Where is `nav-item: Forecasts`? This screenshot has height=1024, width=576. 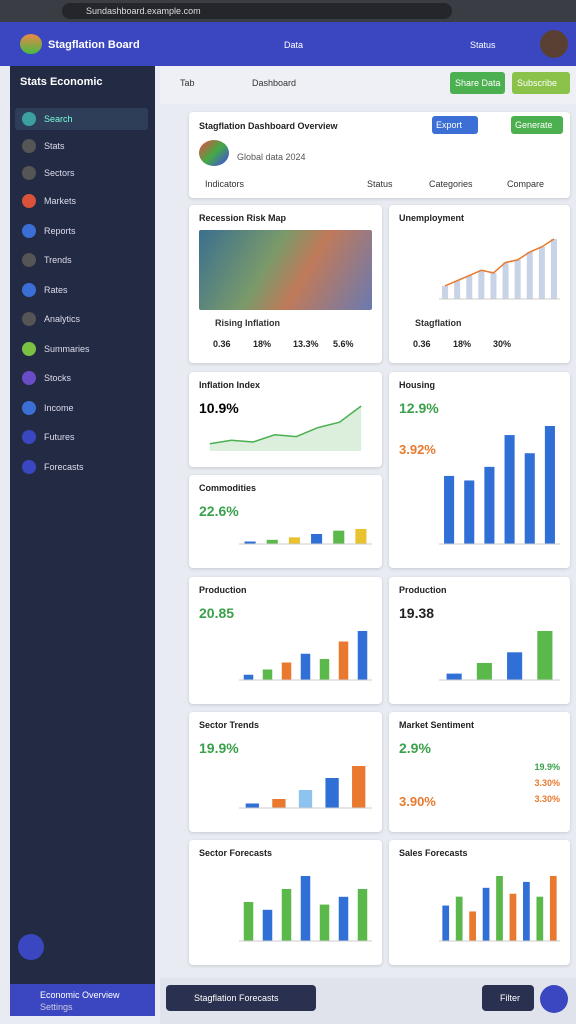 nav-item: Forecasts is located at coordinates (64, 466).